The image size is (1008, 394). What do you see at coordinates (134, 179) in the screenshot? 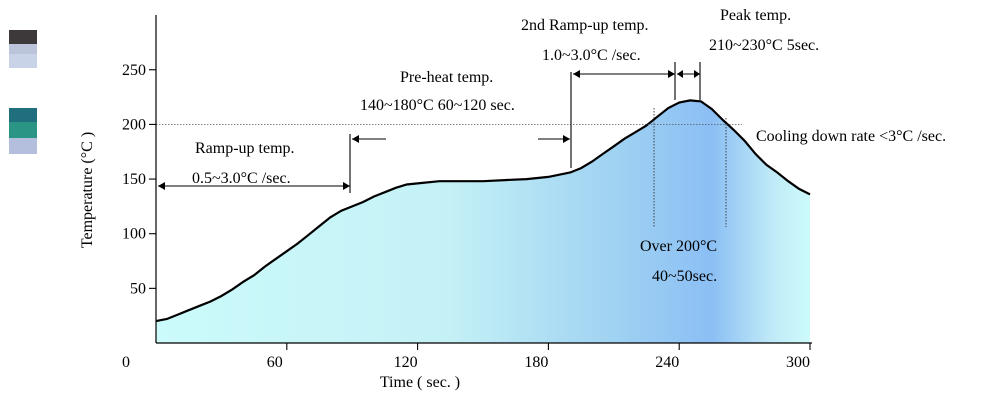
I see `y-tick-label: 150` at bounding box center [134, 179].